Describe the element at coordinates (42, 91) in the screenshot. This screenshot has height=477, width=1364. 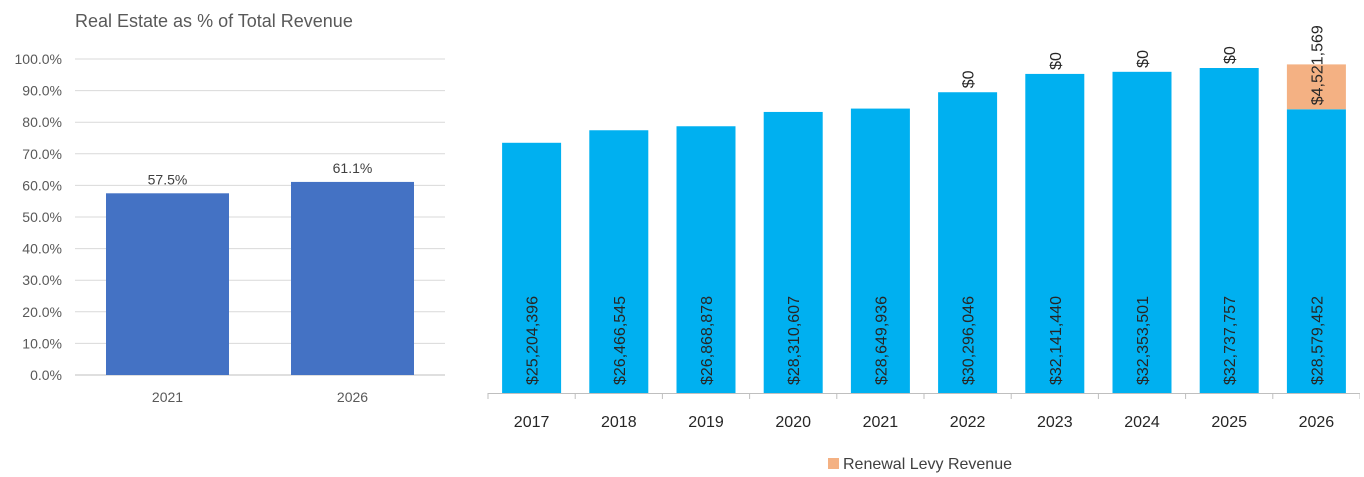
I see `y-tick-label: 90.0%` at that location.